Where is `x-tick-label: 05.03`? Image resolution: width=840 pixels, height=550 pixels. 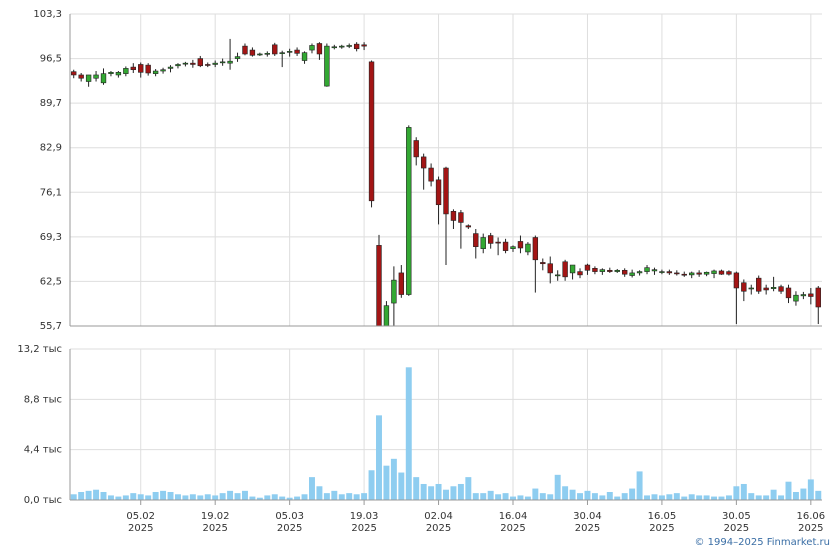 x-tick-label: 05.03 is located at coordinates (289, 516).